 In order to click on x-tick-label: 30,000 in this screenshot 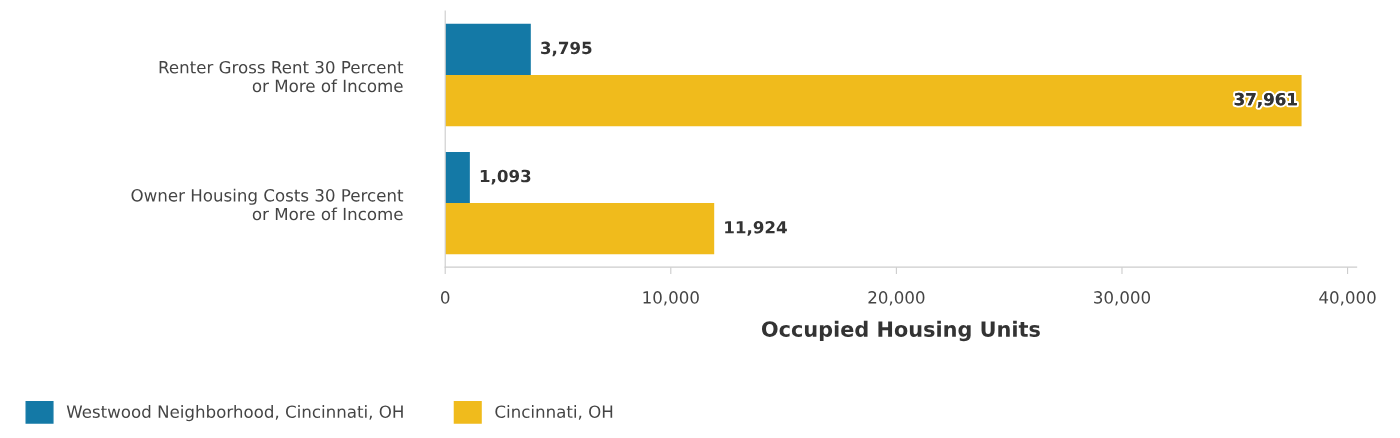, I will do `click(1122, 298)`.